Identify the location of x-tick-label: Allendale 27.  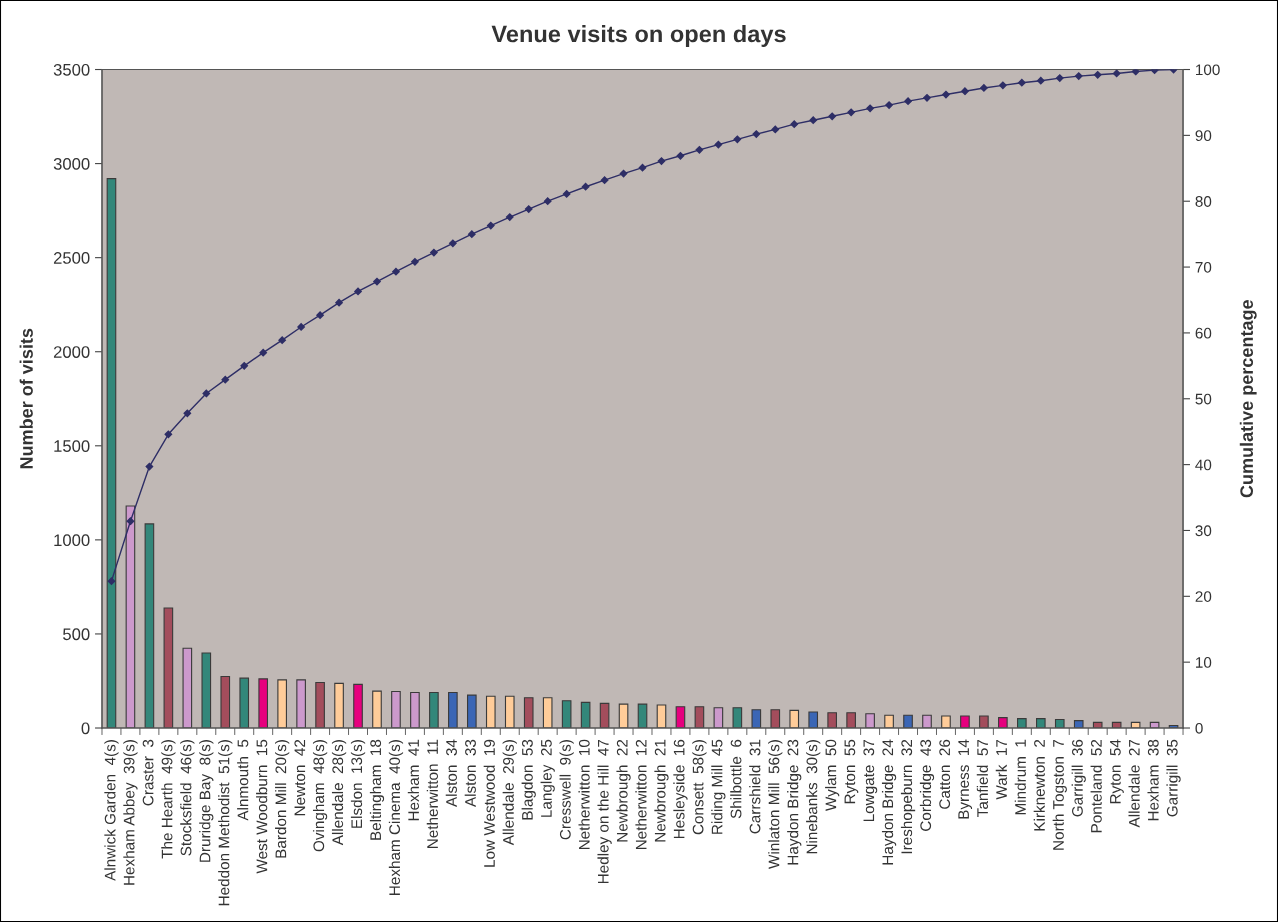
(1134, 783).